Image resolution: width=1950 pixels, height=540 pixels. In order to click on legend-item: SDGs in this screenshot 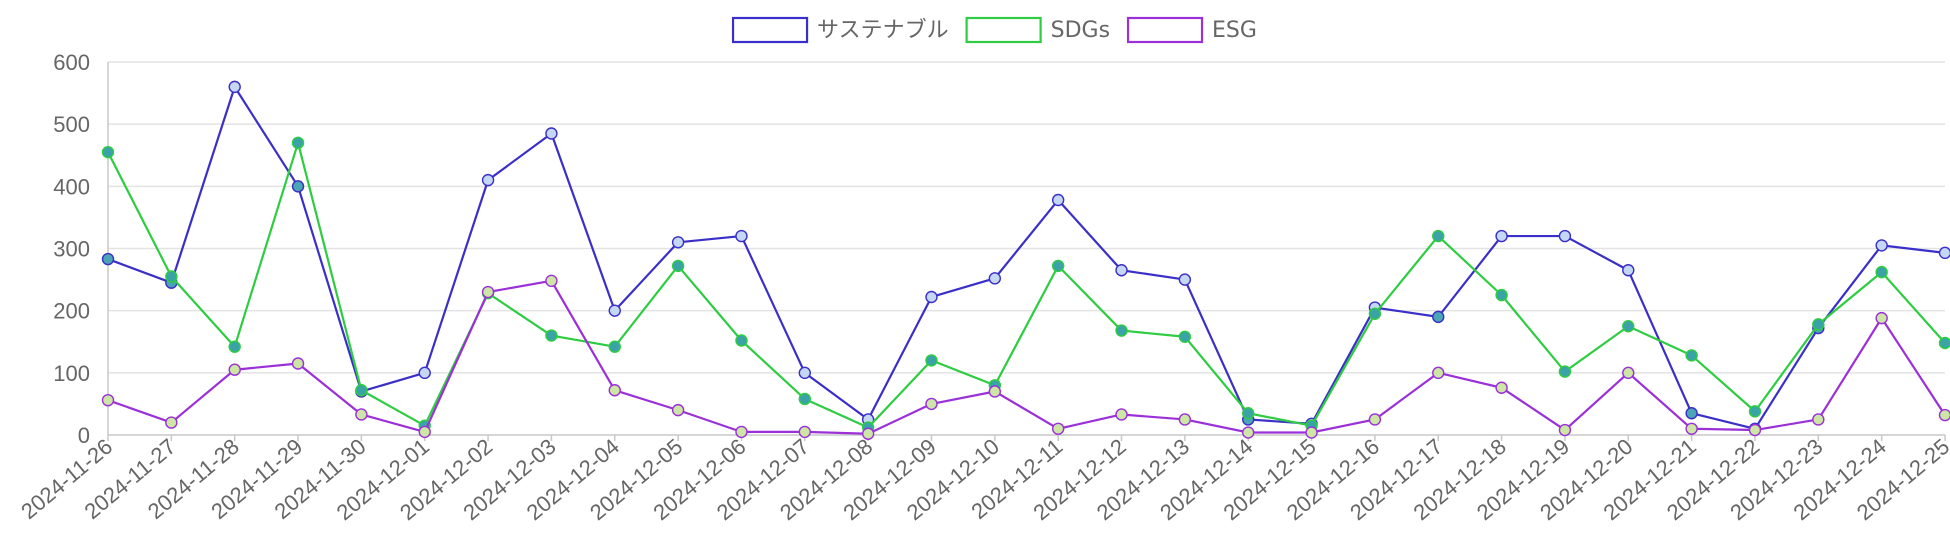, I will do `click(1037, 30)`.